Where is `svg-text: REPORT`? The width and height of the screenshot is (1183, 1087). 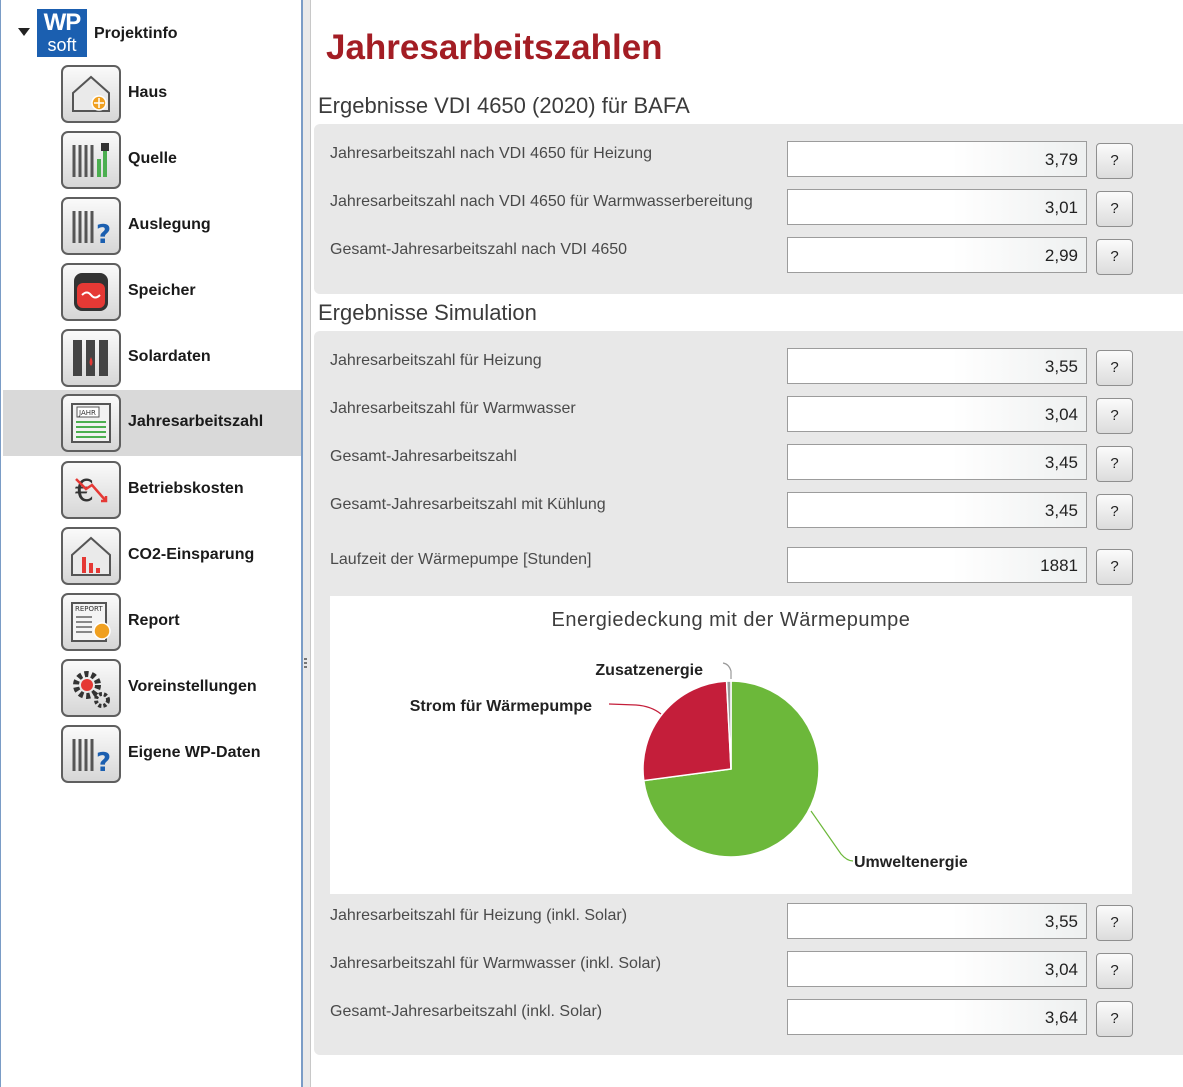
svg-text: REPORT is located at coordinates (89, 609).